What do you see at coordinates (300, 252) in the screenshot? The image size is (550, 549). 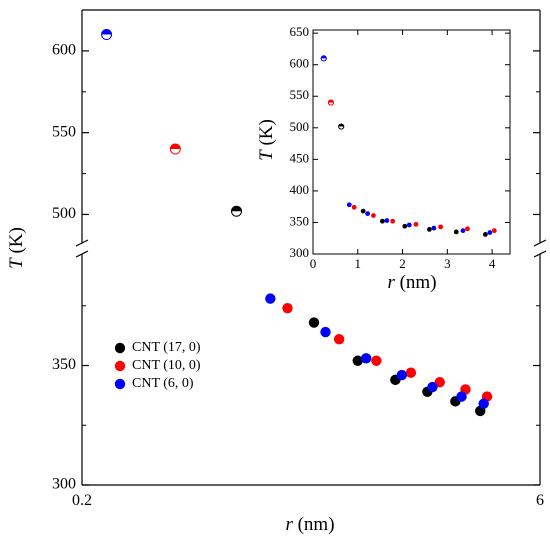 I see `inset-y-tick-label-300: 300` at bounding box center [300, 252].